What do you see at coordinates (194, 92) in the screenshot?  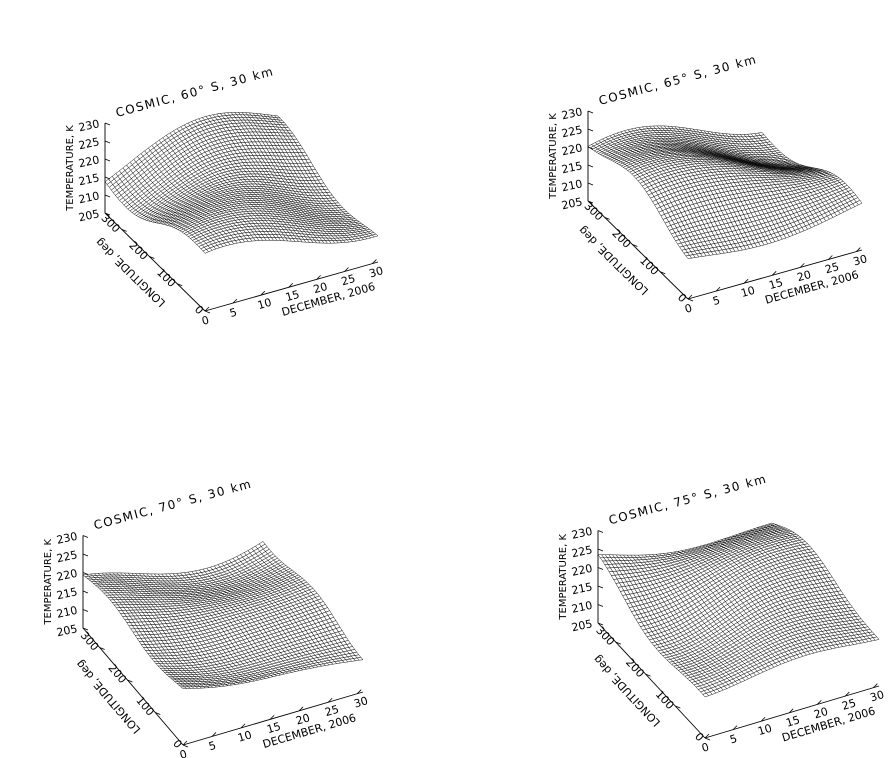 I see `chart-title: COSMIC, 60° S, 30 km` at bounding box center [194, 92].